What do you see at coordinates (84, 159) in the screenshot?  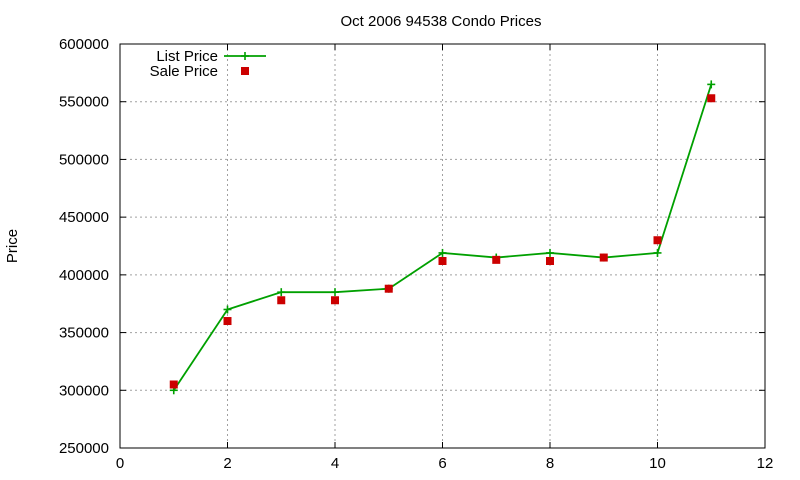 I see `y-tick-label: 500000` at bounding box center [84, 159].